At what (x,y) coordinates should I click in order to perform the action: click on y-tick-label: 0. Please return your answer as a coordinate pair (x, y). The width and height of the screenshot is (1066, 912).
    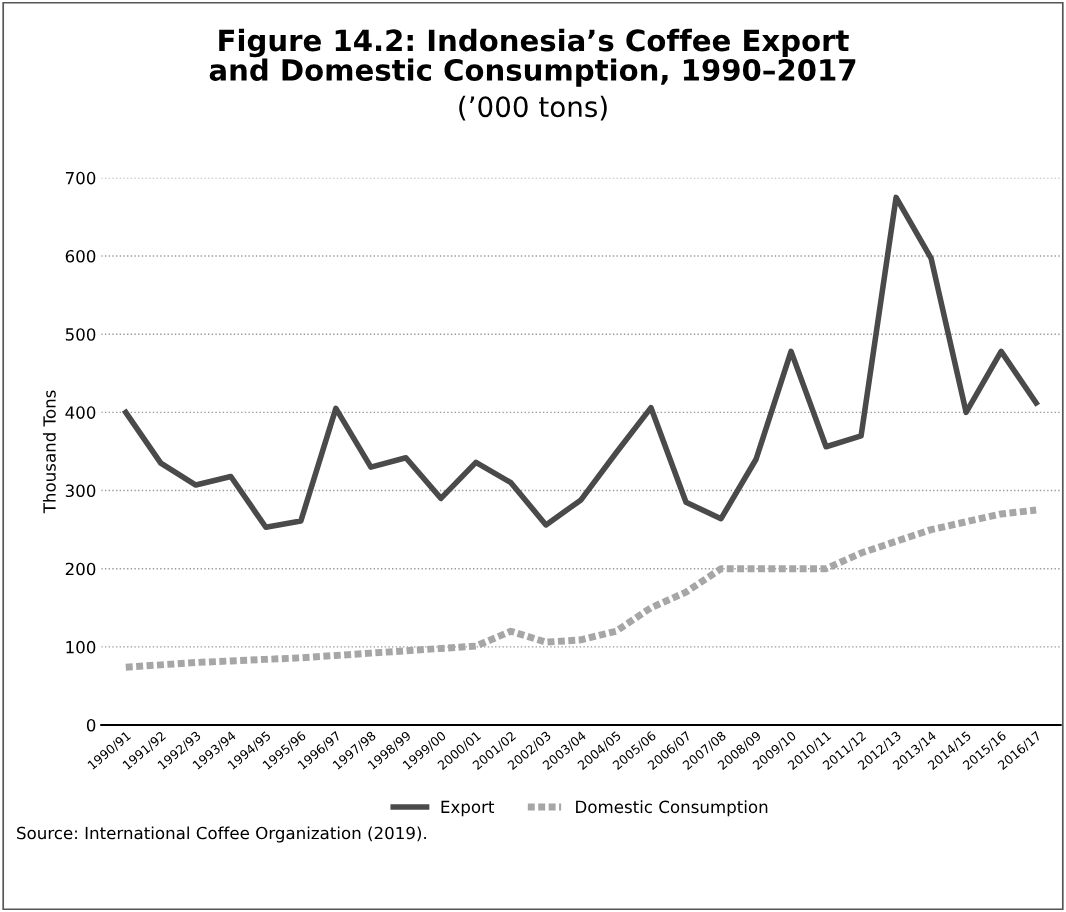
    Looking at the image, I should click on (91, 725).